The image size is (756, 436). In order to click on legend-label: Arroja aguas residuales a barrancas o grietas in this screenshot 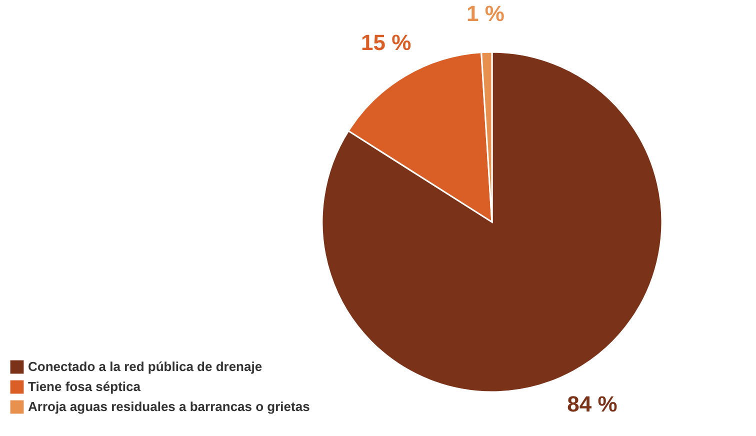, I will do `click(169, 406)`.